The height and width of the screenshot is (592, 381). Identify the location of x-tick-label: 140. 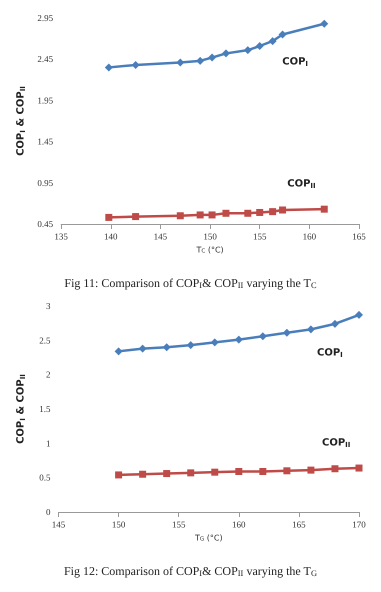
(111, 237).